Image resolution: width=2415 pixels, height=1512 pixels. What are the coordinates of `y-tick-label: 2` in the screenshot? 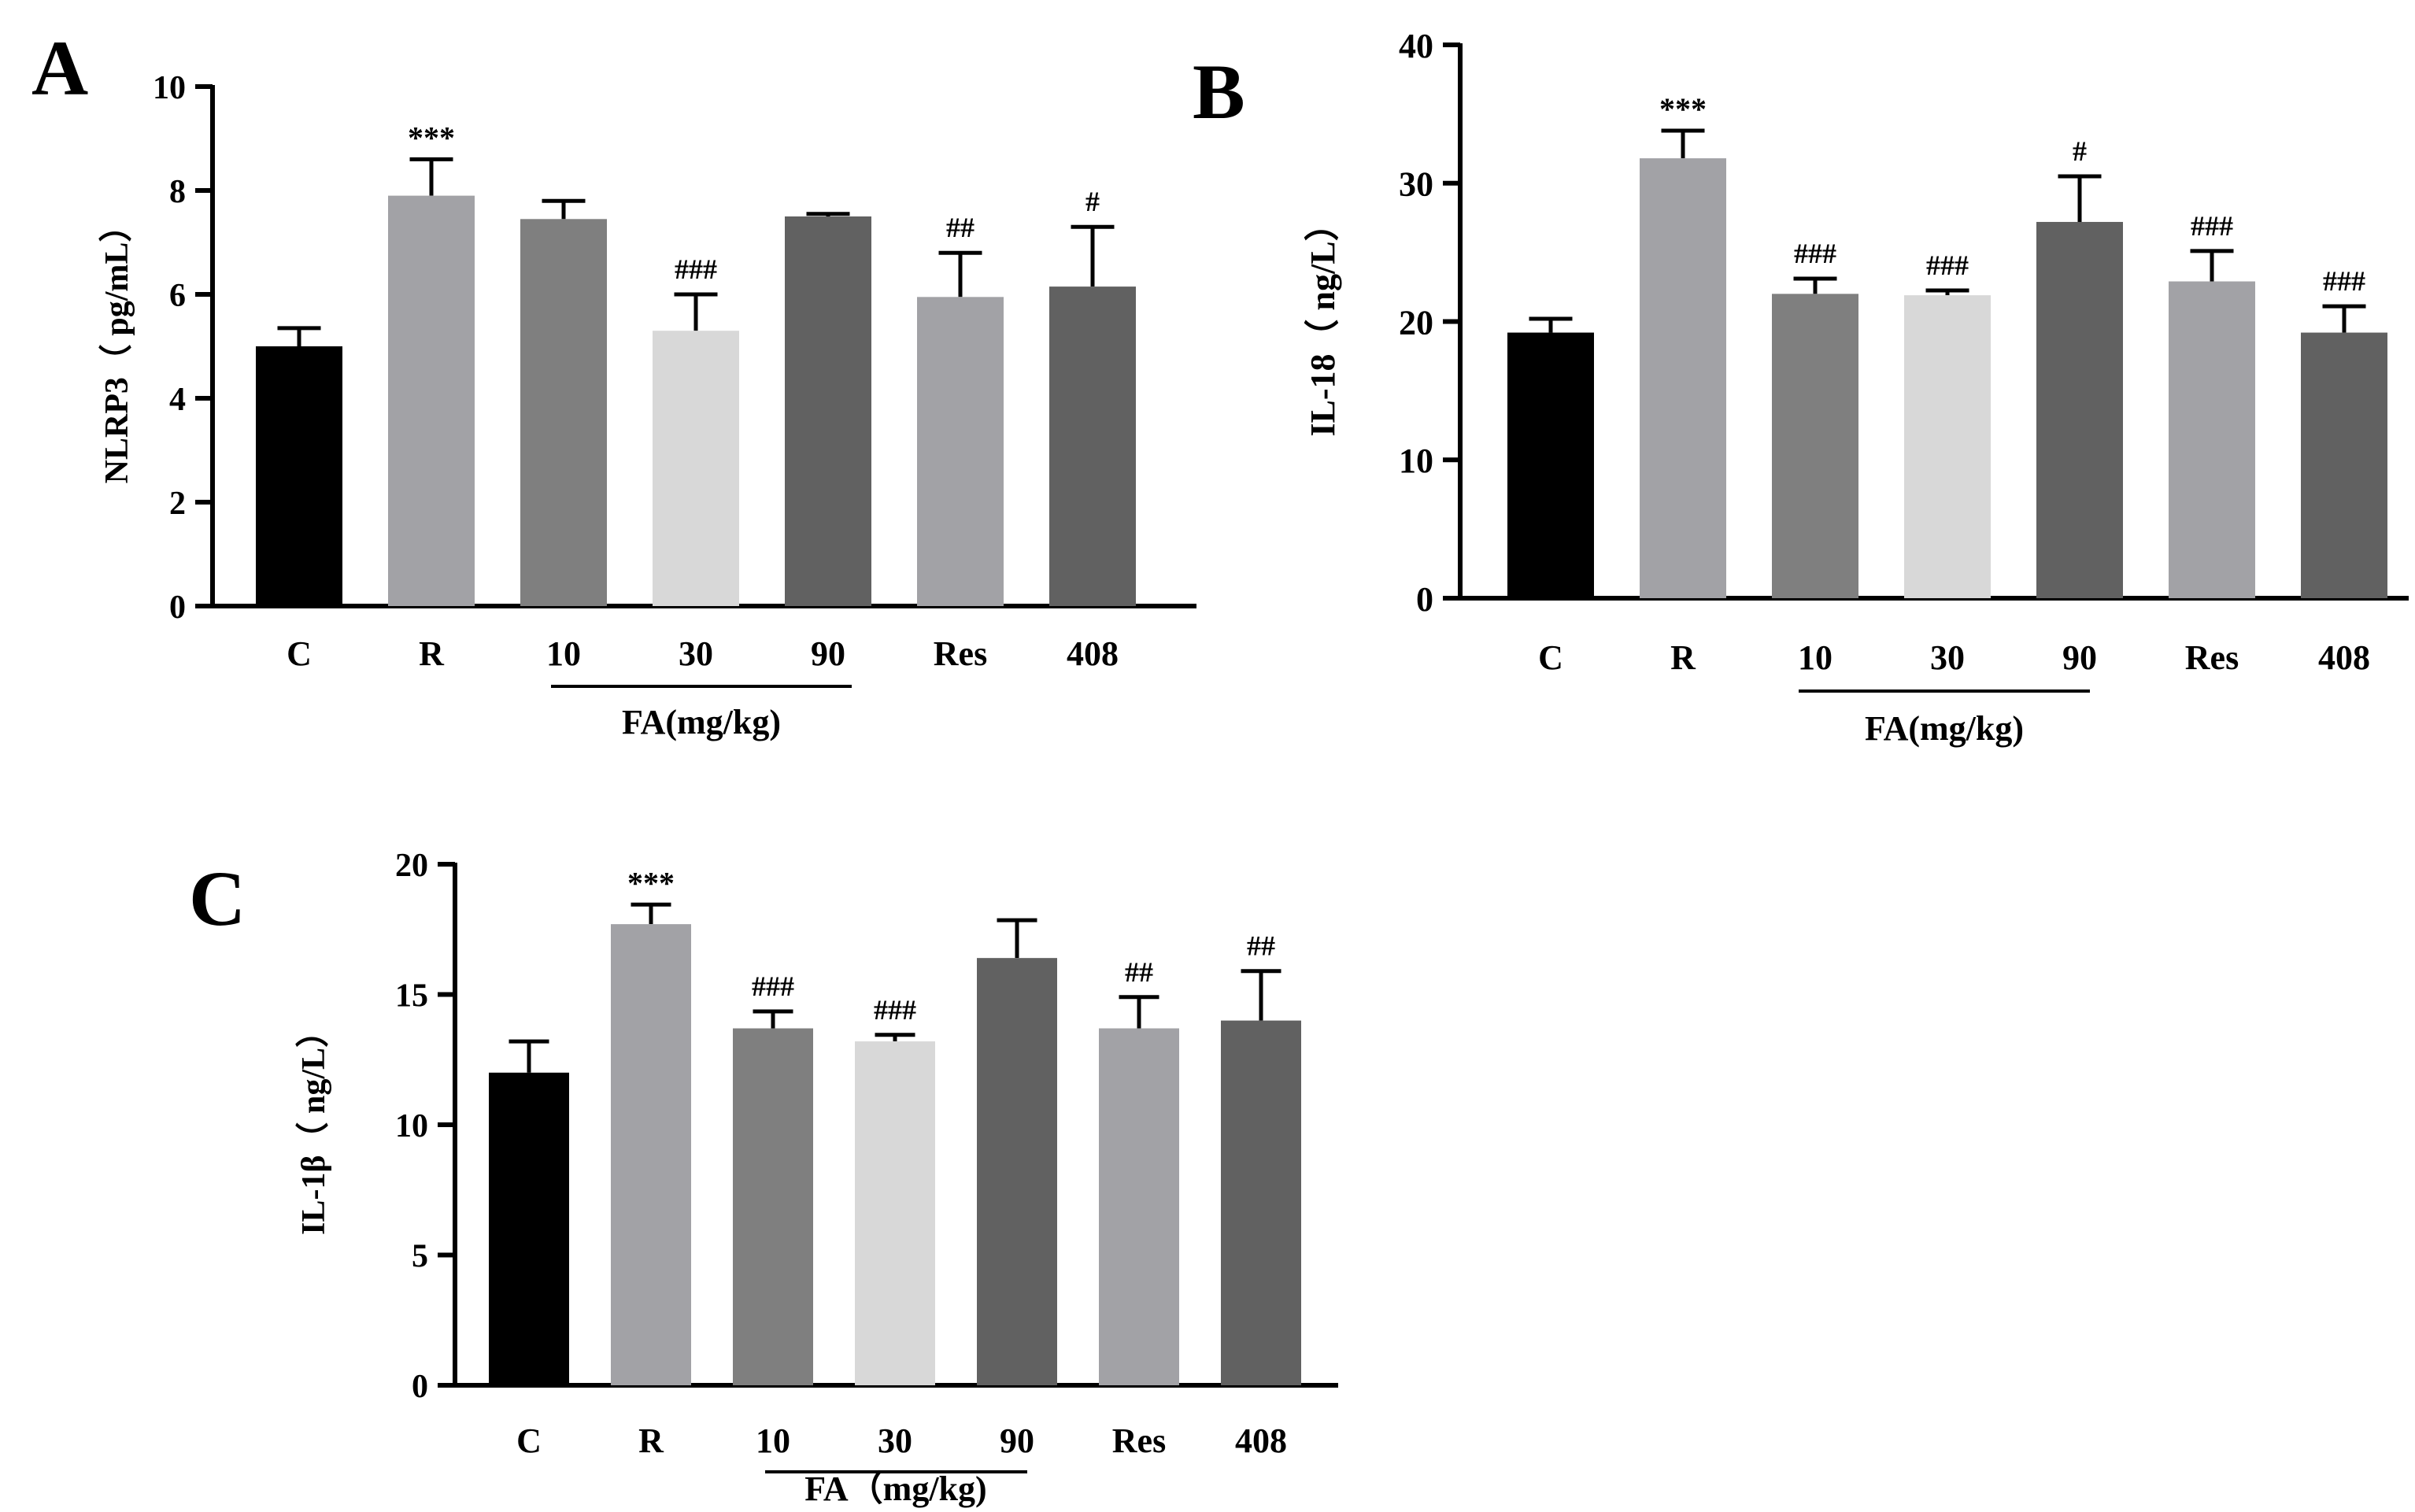 It's located at (177, 504).